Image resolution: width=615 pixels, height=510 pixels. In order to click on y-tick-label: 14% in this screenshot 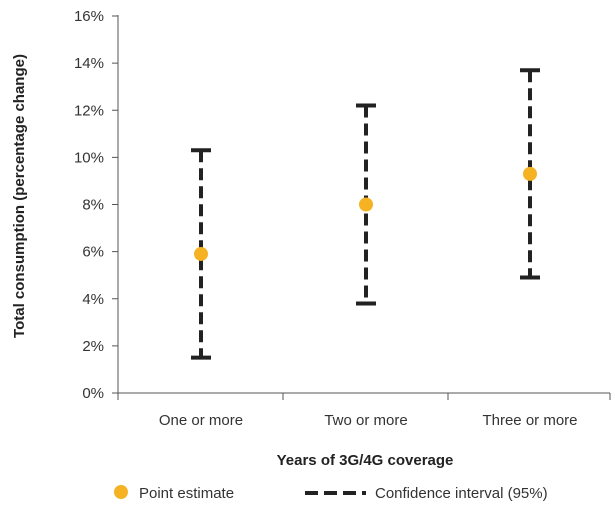, I will do `click(89, 63)`.